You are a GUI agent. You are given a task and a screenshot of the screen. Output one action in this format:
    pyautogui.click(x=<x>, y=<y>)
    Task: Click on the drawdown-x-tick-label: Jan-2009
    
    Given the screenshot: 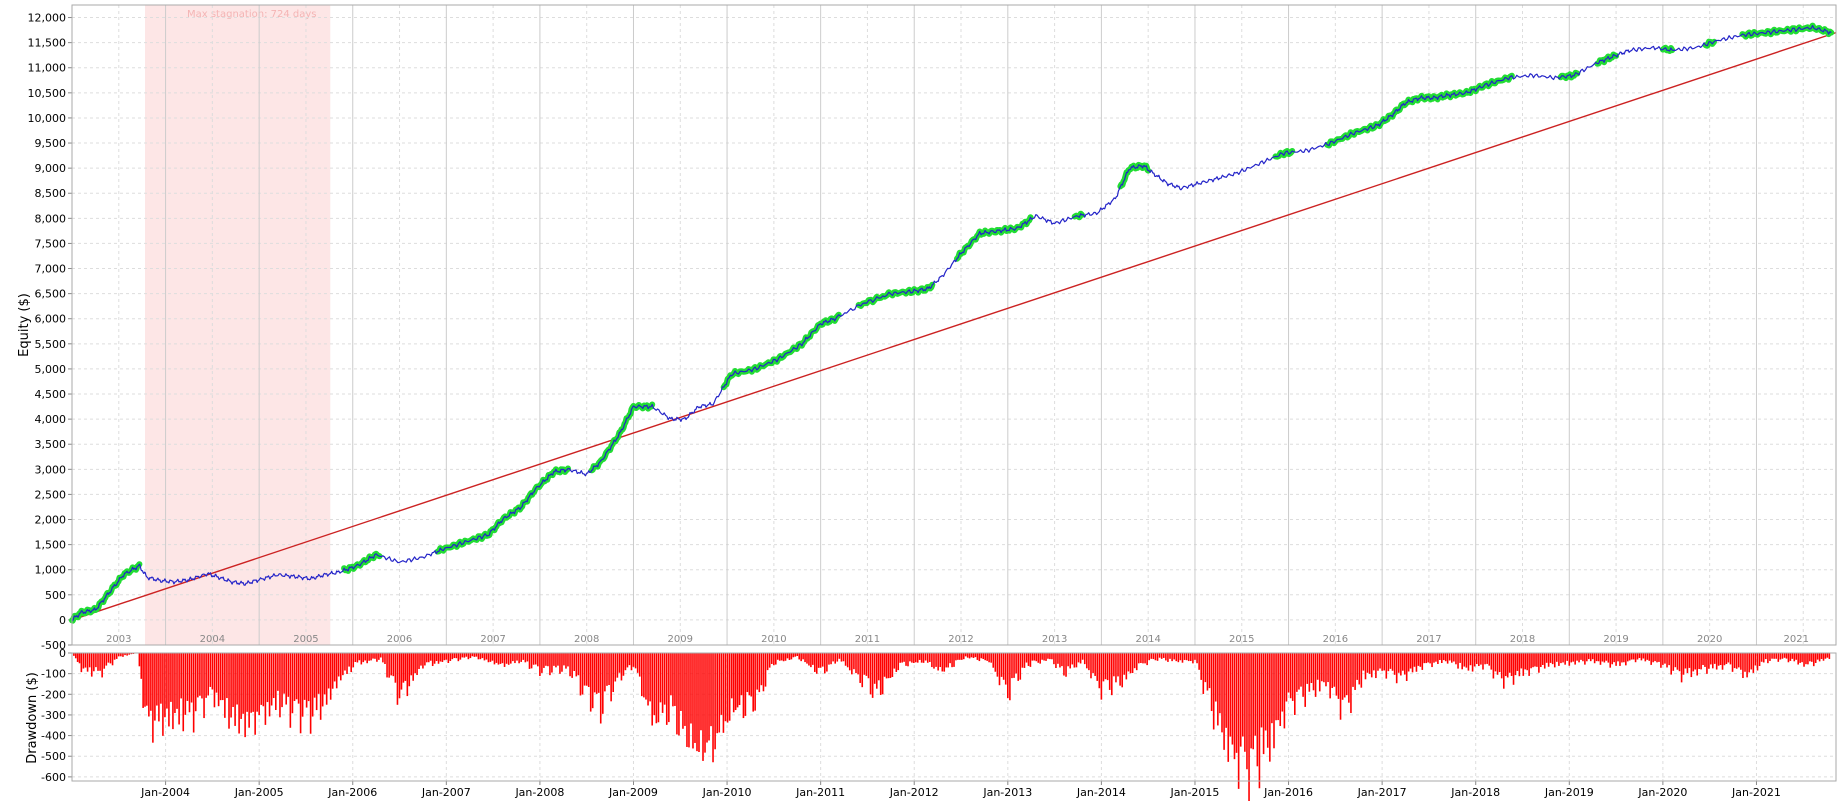 What is the action you would take?
    pyautogui.click(x=633, y=792)
    